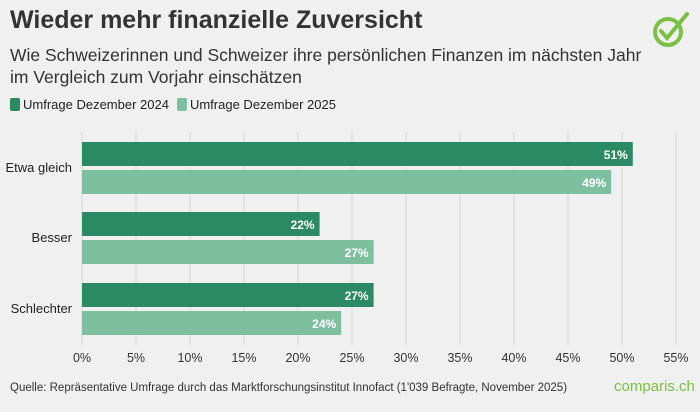 The height and width of the screenshot is (412, 700). What do you see at coordinates (96, 104) in the screenshot?
I see `legend-label: Umfrage Dezember 2024` at bounding box center [96, 104].